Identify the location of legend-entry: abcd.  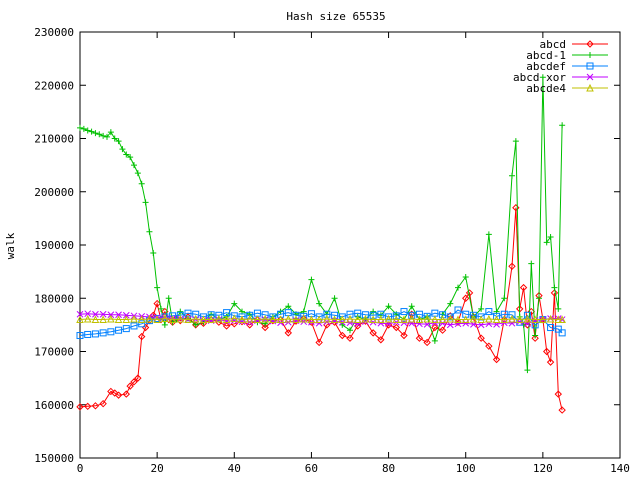
(574, 44).